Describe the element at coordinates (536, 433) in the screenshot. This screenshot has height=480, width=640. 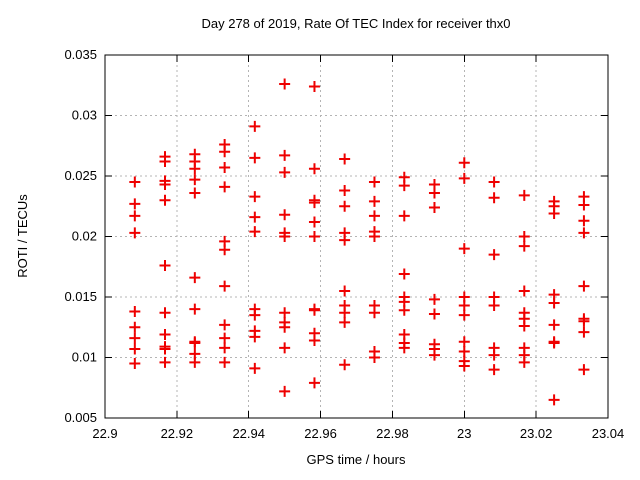
I see `x-tick-label: 23.02` at that location.